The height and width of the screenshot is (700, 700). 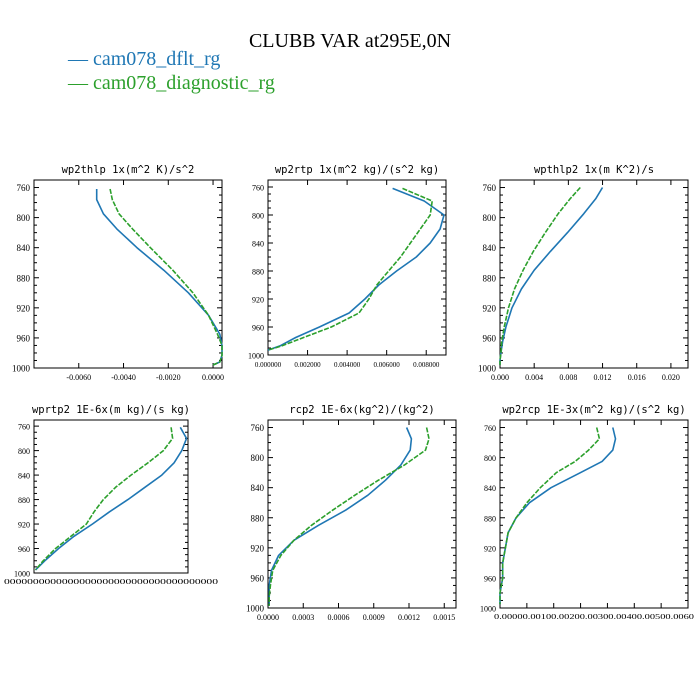 I want to click on x-tick-label: 0.004, so click(x=534, y=377).